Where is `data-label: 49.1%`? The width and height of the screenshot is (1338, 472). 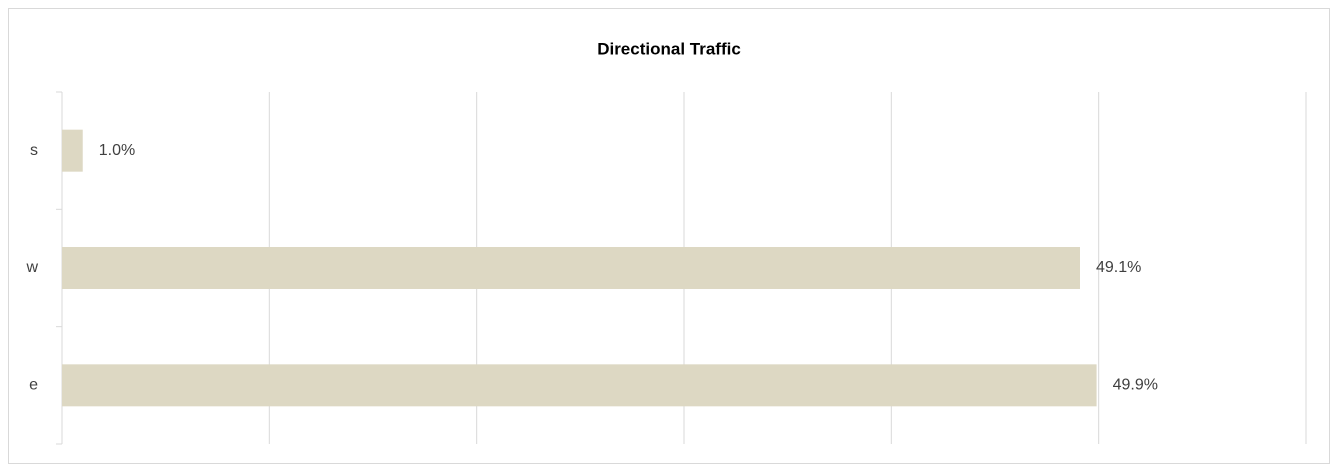
data-label: 49.1% is located at coordinates (1118, 267).